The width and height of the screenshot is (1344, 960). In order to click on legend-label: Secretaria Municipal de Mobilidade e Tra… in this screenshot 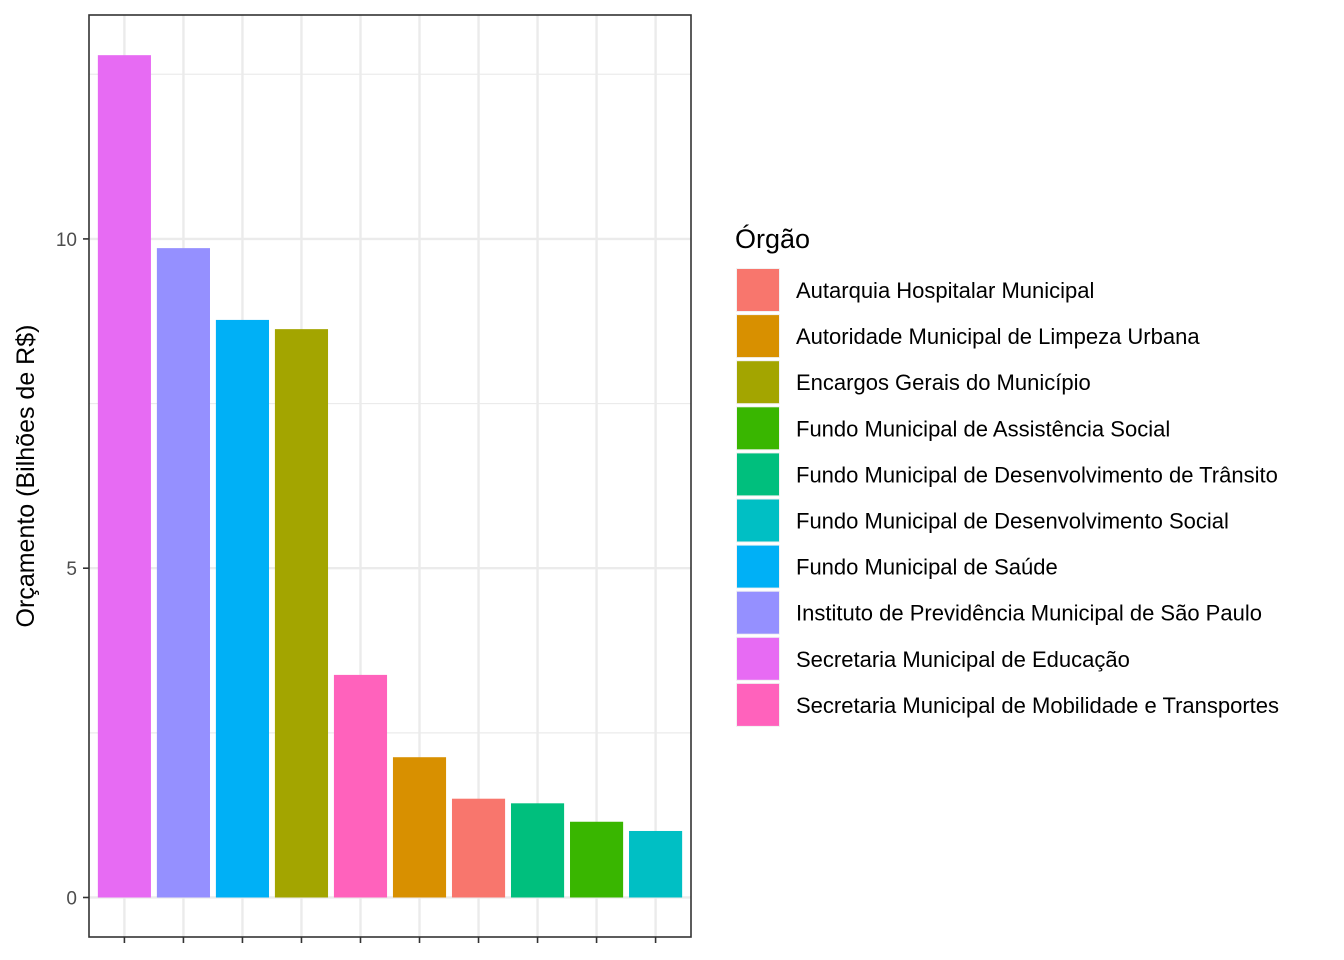, I will do `click(1037, 705)`.